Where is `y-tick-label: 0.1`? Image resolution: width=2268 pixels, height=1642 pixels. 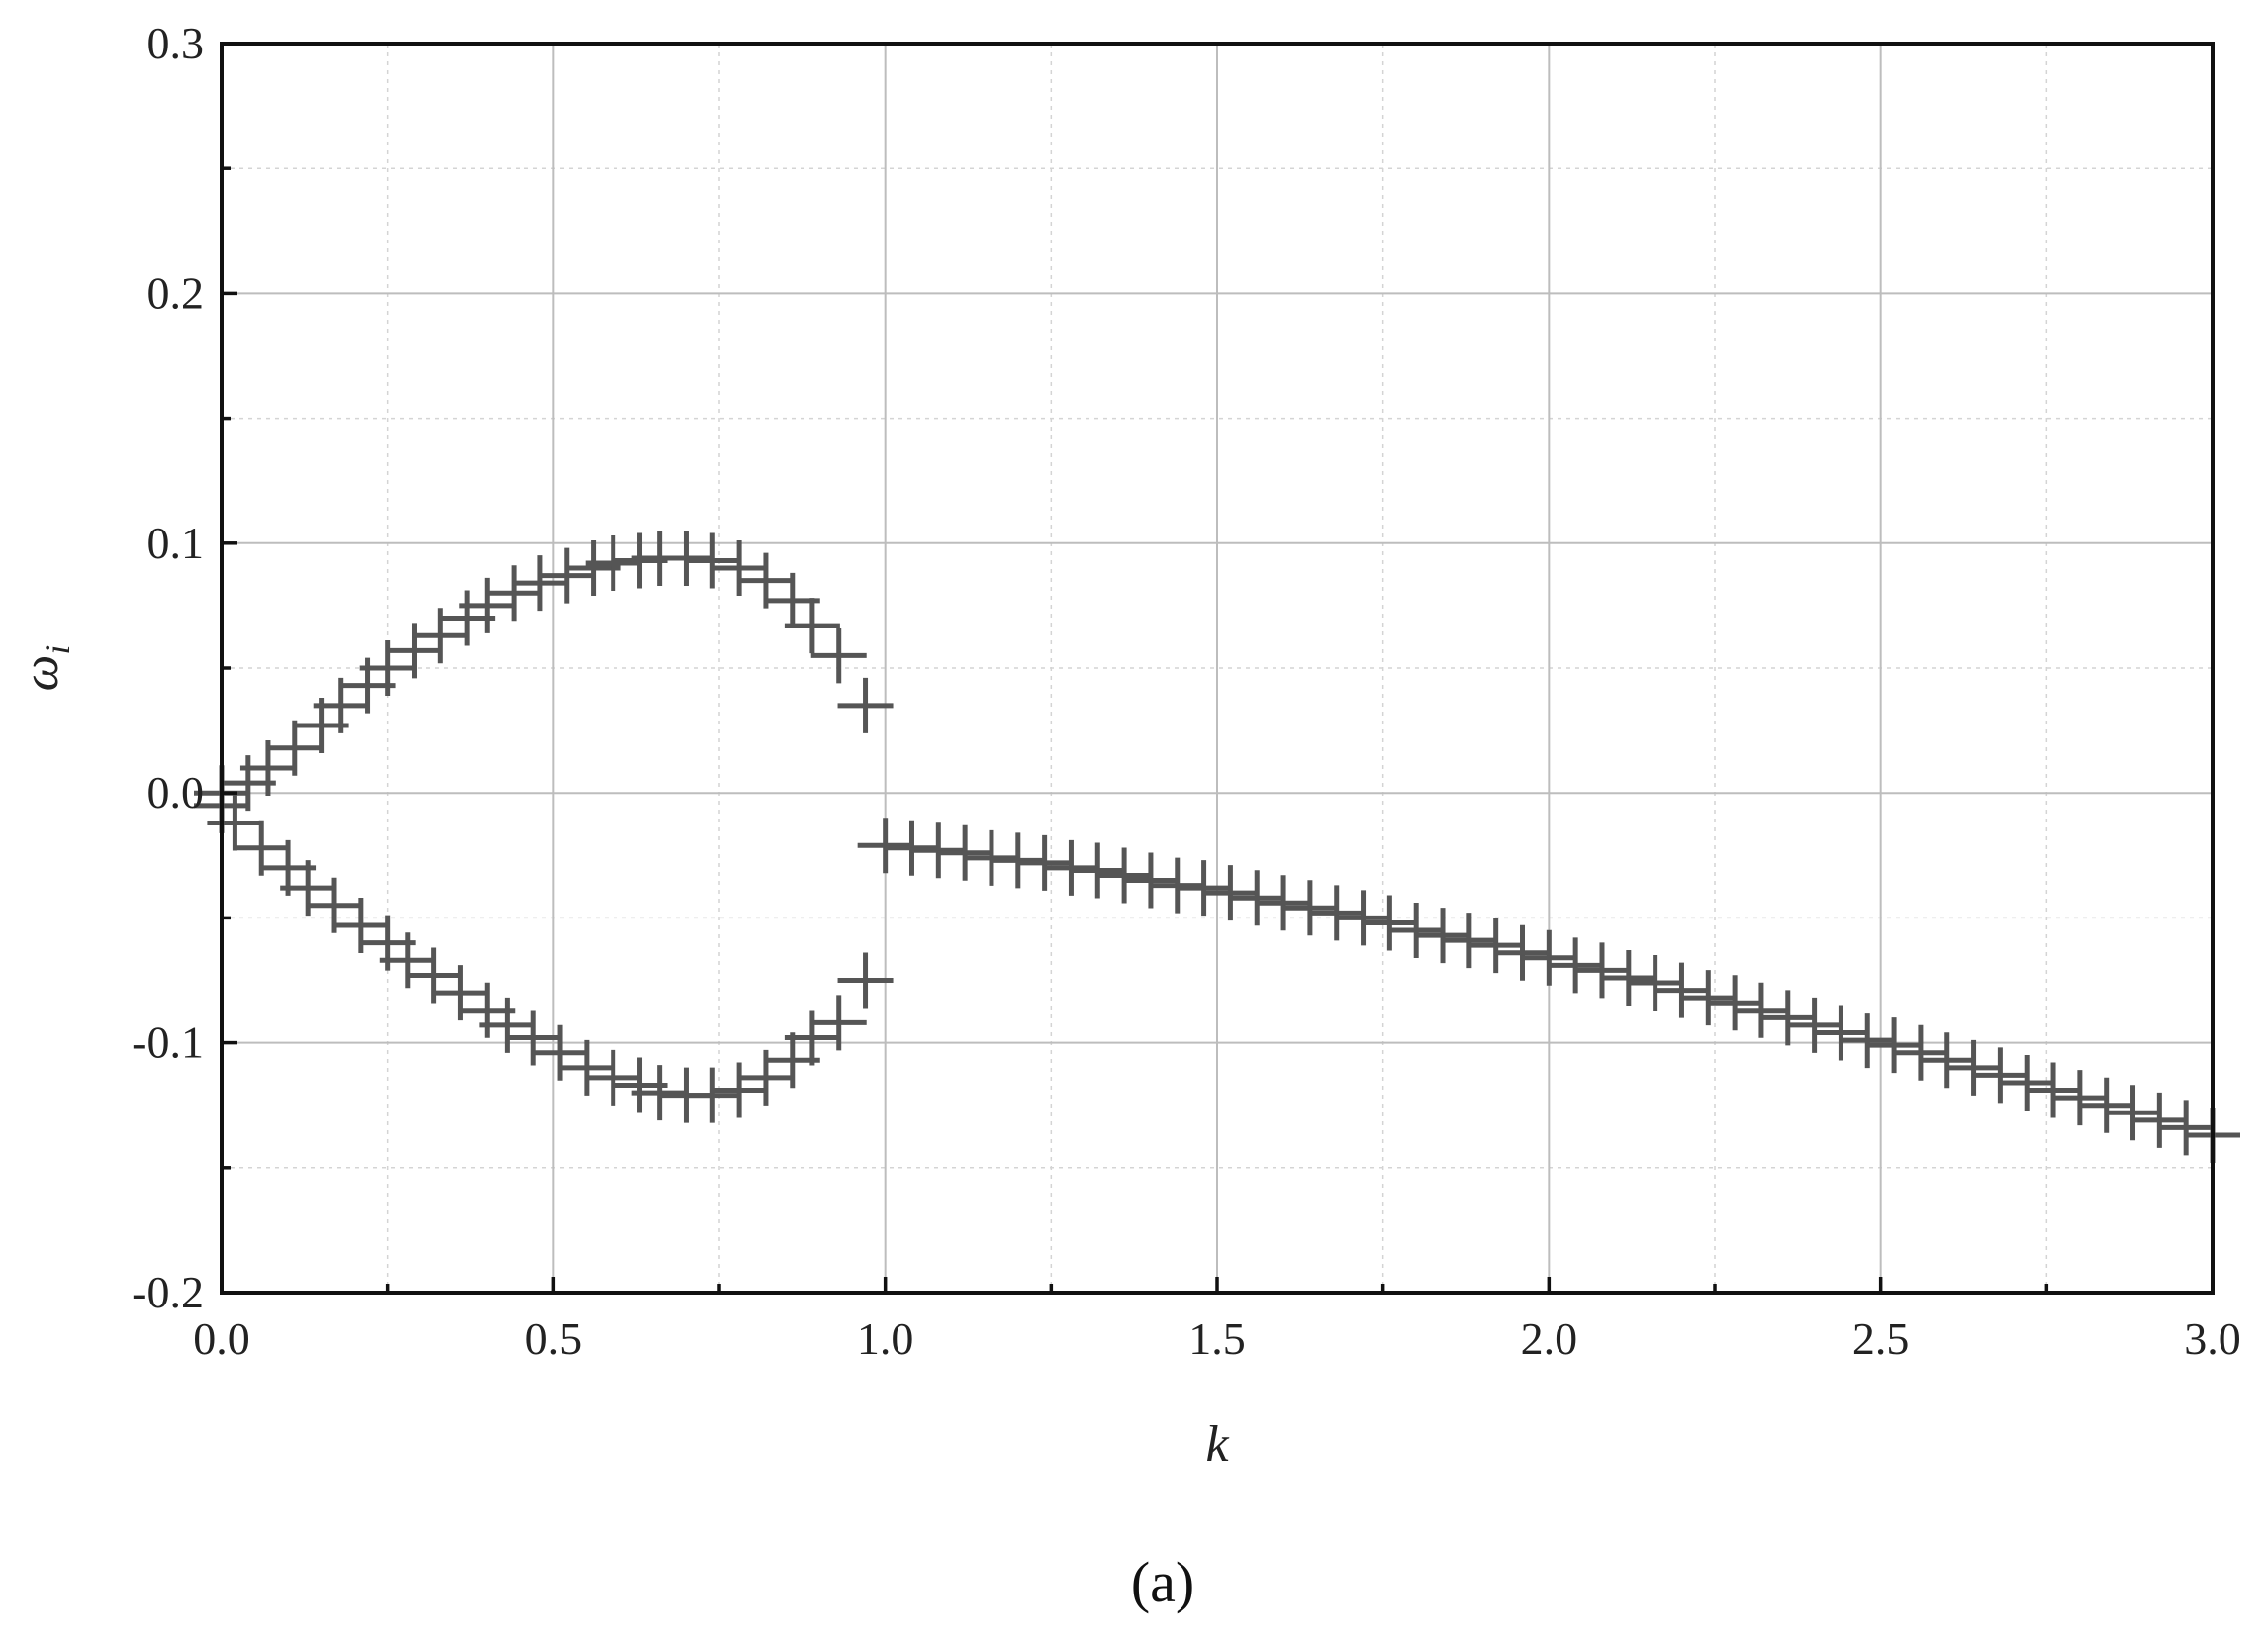 y-tick-label: 0.1 is located at coordinates (176, 543).